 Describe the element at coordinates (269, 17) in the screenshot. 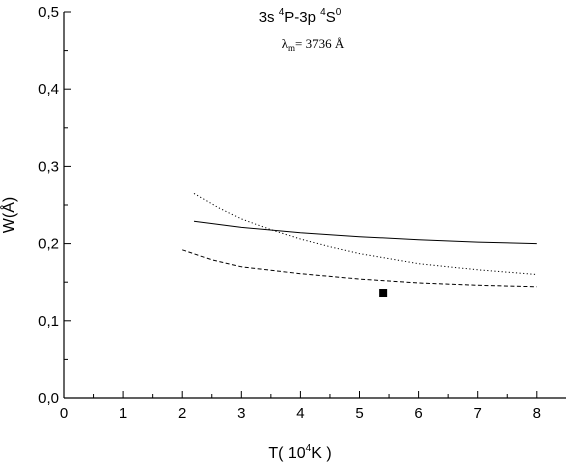

I see `title-prefix: 3s` at that location.